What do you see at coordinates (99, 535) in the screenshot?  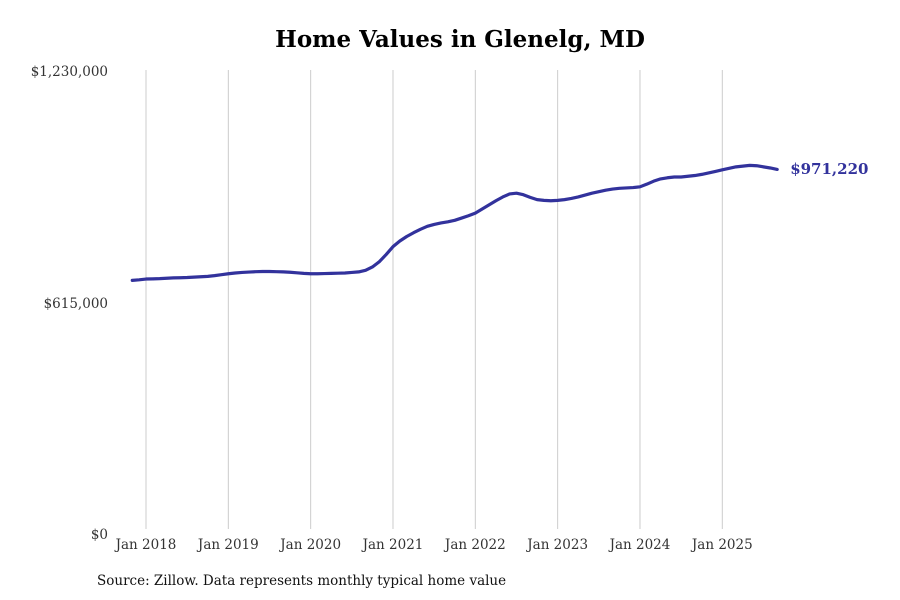 I see `y-axis-tick-label: $0` at bounding box center [99, 535].